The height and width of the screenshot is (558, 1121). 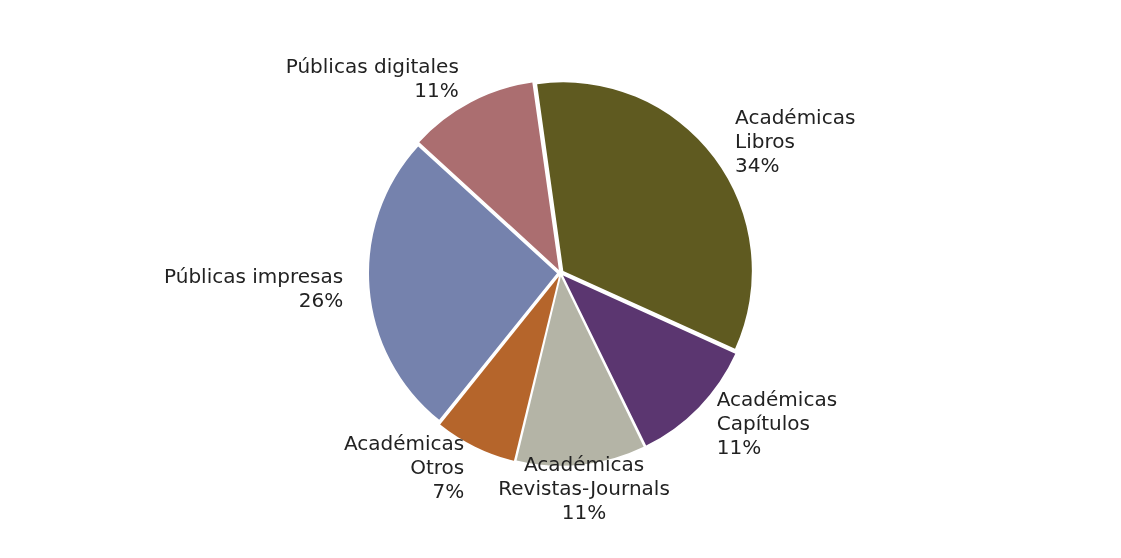 What do you see at coordinates (757, 164) in the screenshot?
I see `data-label: 34%` at bounding box center [757, 164].